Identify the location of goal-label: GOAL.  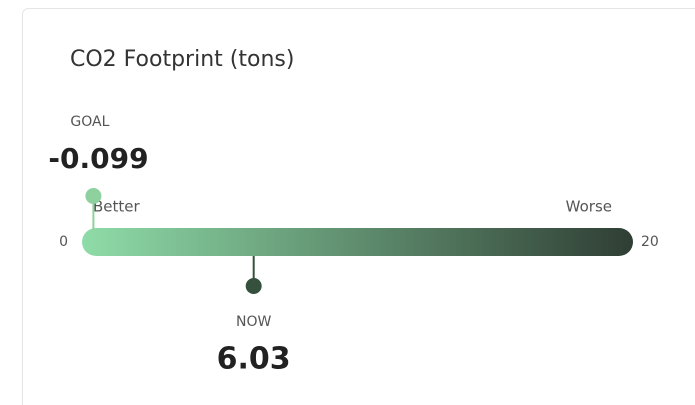
(89, 122).